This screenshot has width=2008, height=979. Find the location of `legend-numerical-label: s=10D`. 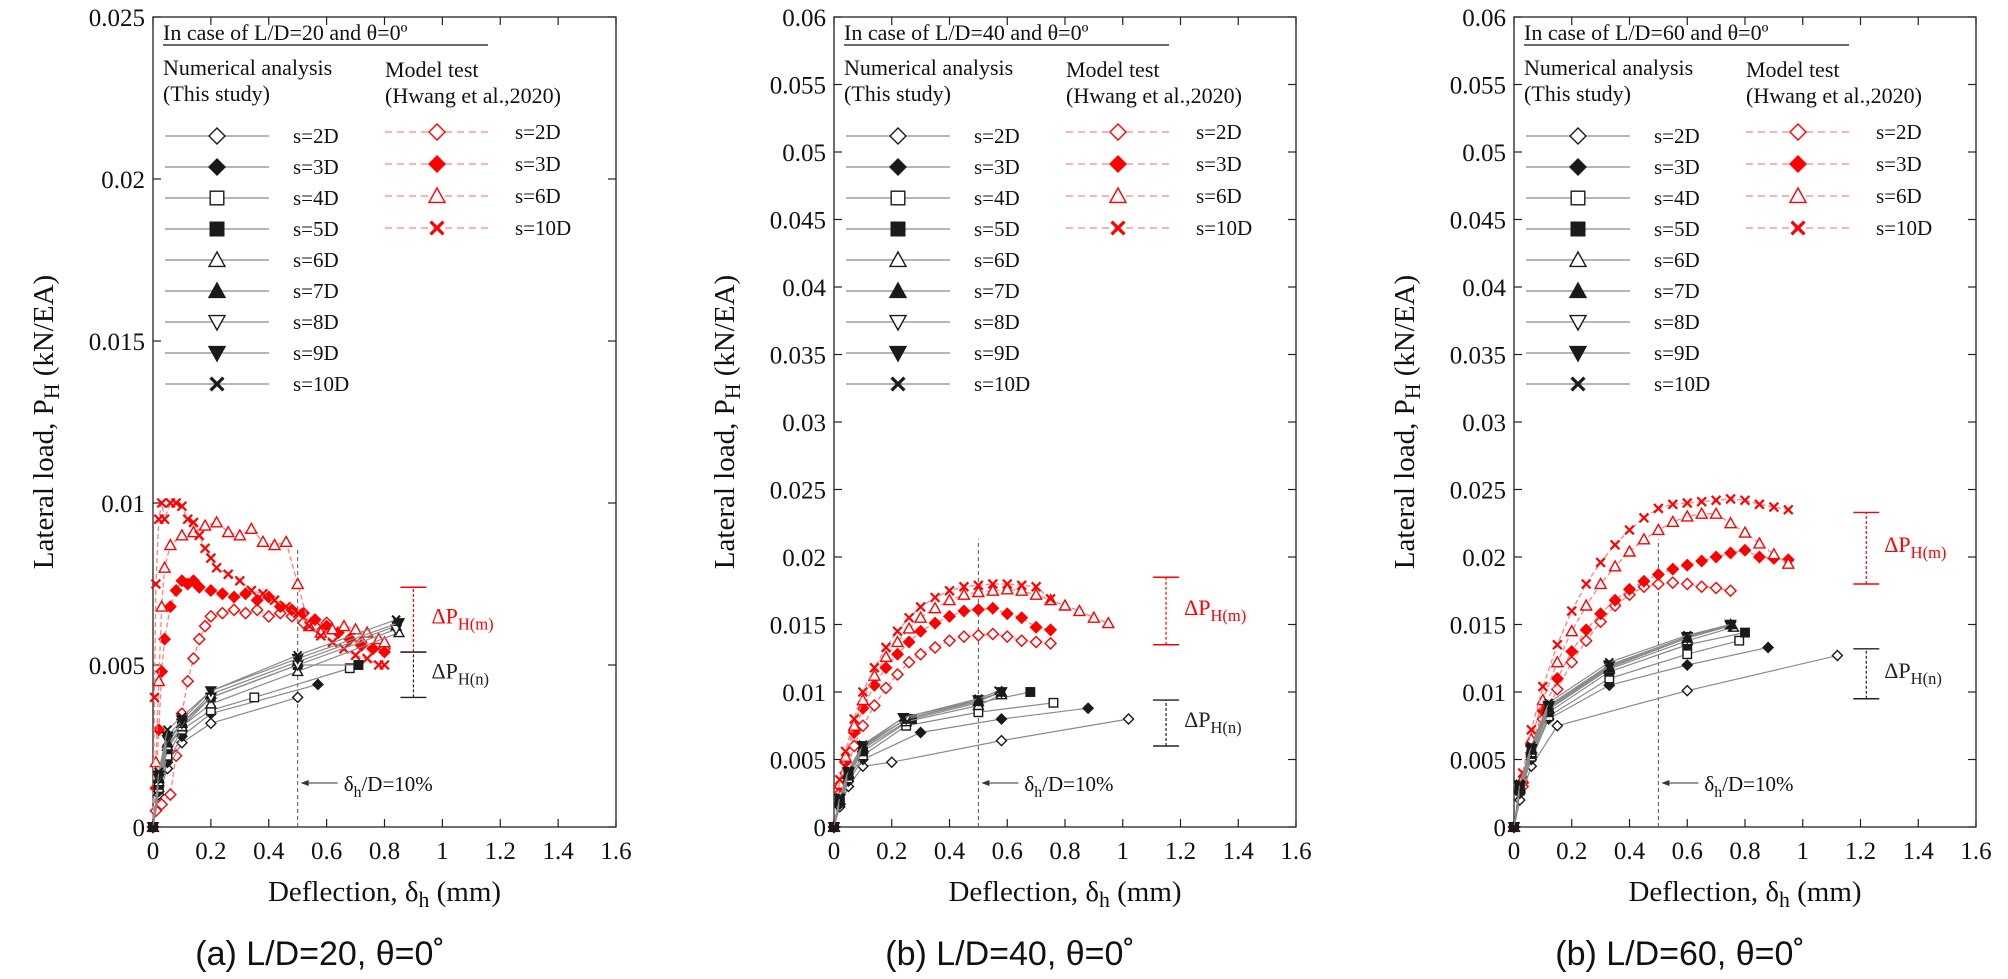

legend-numerical-label: s=10D is located at coordinates (321, 384).